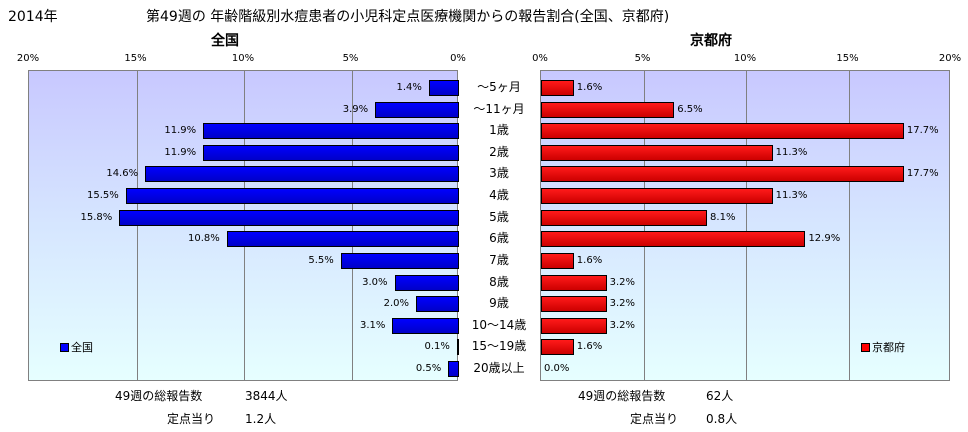  I want to click on age-category-label: 3歳, so click(499, 173).